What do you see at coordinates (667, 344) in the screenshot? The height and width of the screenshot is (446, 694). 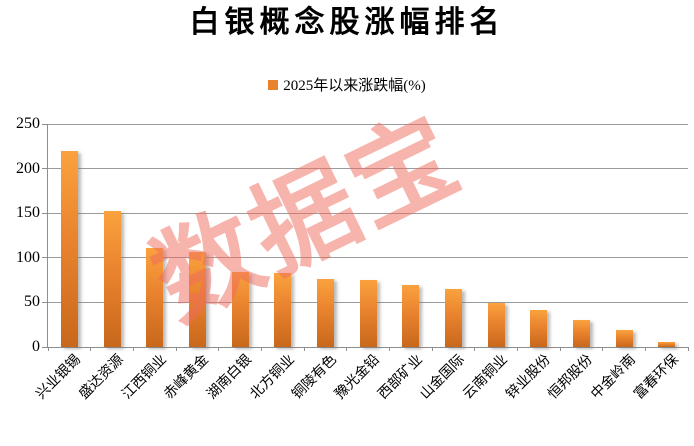 I see `bar-富春环保` at bounding box center [667, 344].